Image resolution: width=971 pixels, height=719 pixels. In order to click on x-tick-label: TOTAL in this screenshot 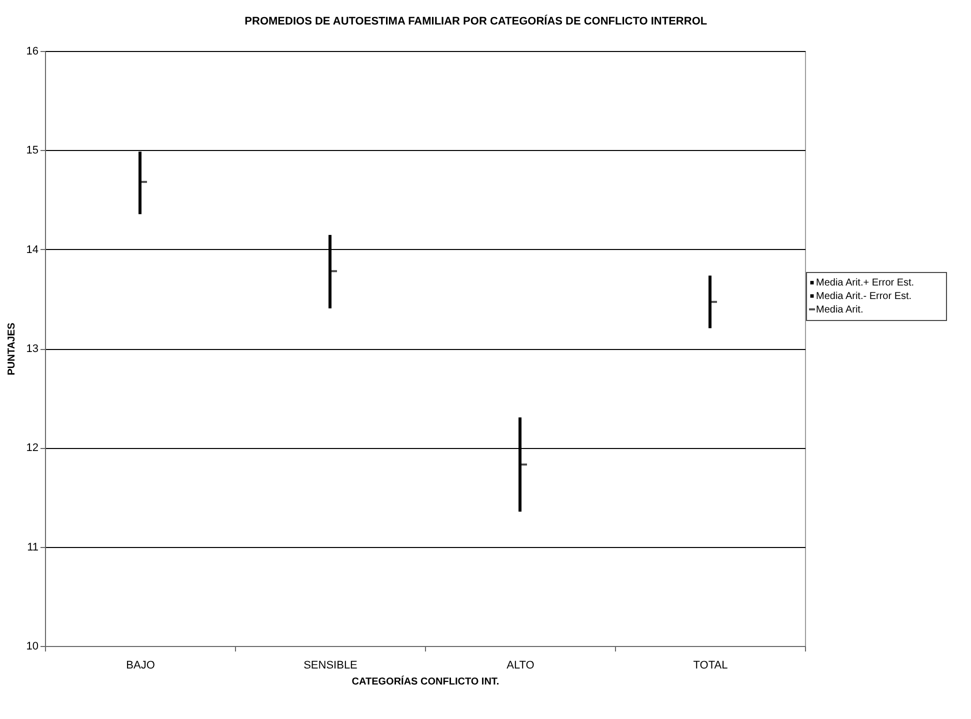, I will do `click(710, 666)`.